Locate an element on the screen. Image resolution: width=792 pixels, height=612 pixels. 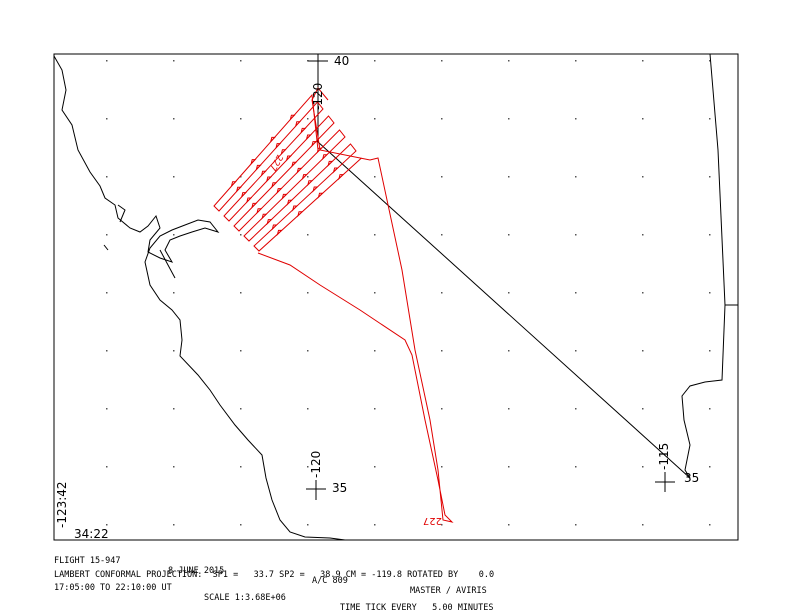
lat-label: 40 is located at coordinates (341, 61).